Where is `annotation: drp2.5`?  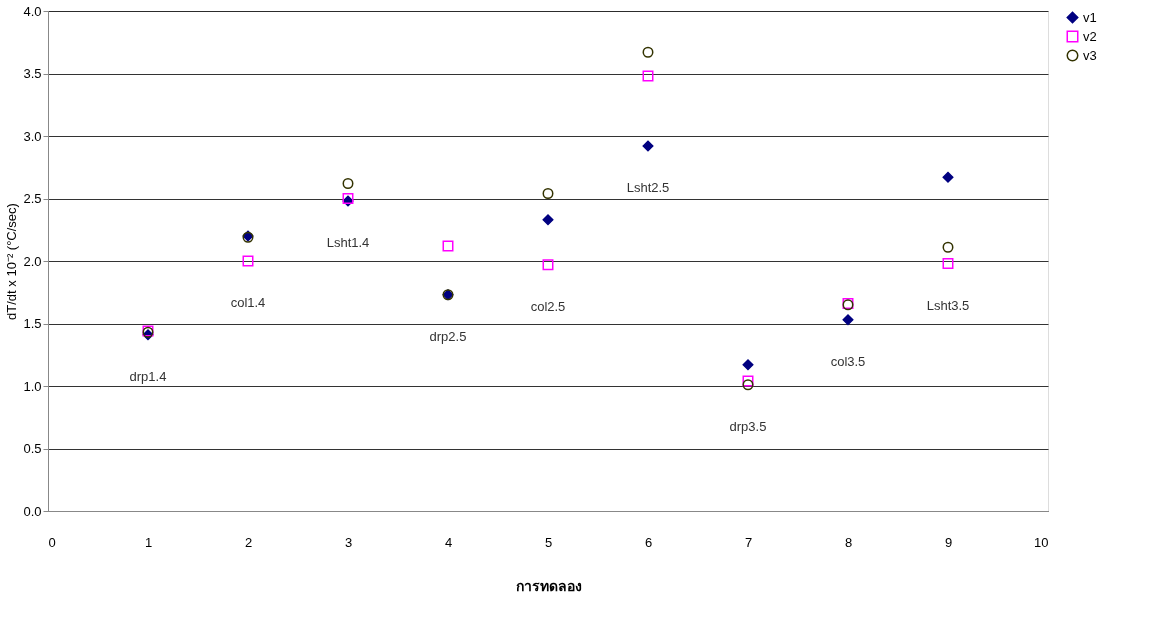
annotation: drp2.5 is located at coordinates (448, 336).